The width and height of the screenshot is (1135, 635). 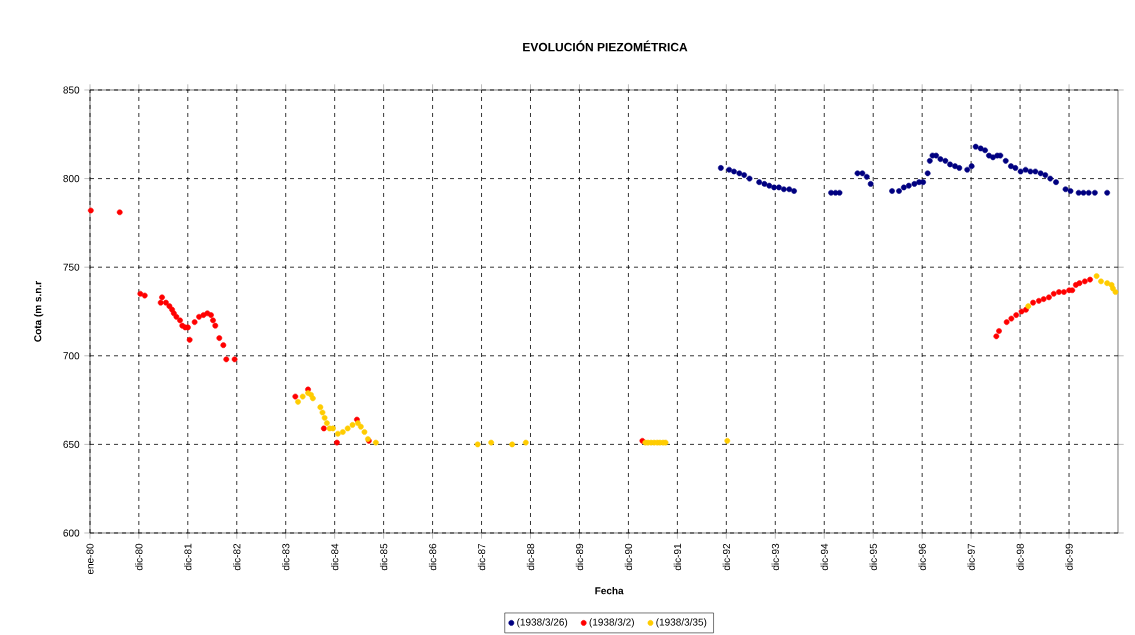 What do you see at coordinates (335, 557) in the screenshot?
I see `x-tick-label: dic-84` at bounding box center [335, 557].